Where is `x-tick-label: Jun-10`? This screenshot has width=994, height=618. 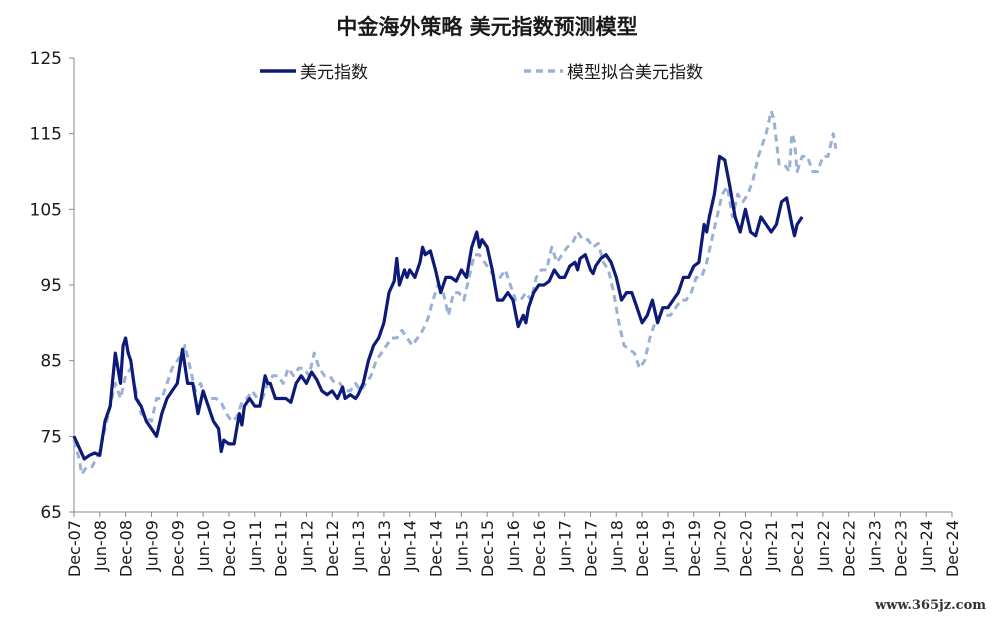 x-tick-label: Jun-10 is located at coordinates (203, 546).